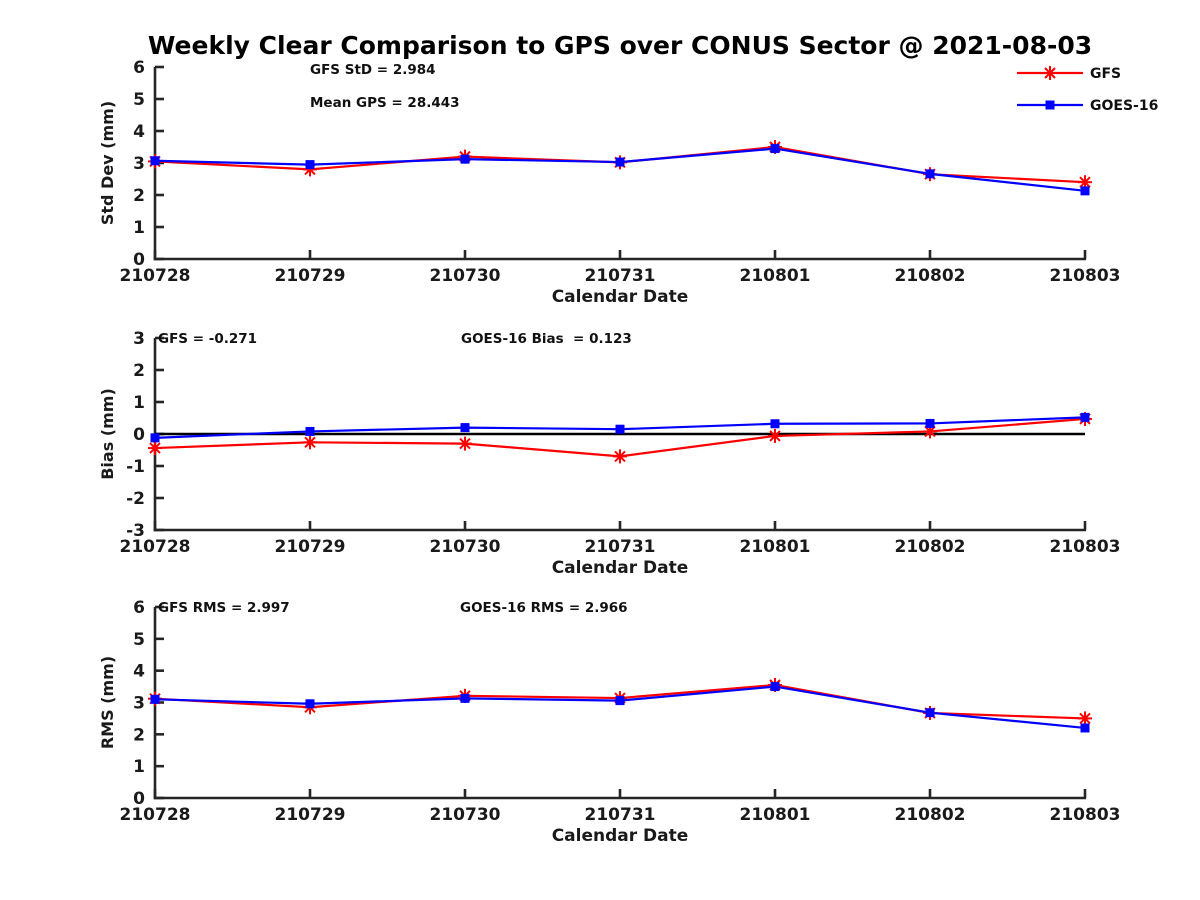 The image size is (1200, 900). I want to click on legend-label: GFS, so click(1105, 74).